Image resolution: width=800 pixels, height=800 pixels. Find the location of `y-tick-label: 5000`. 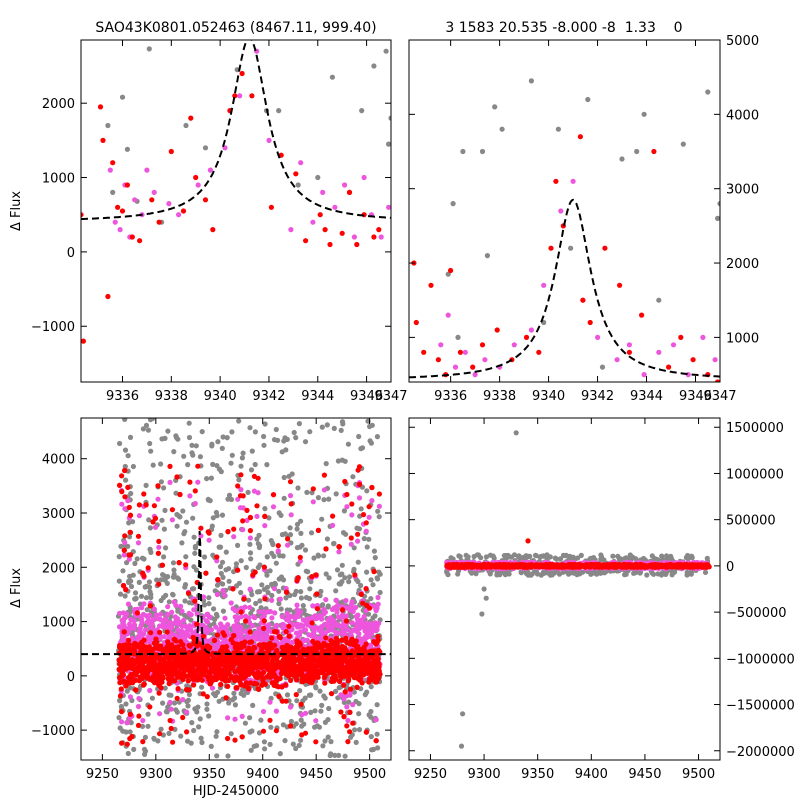

y-tick-label: 5000 is located at coordinates (742, 41).